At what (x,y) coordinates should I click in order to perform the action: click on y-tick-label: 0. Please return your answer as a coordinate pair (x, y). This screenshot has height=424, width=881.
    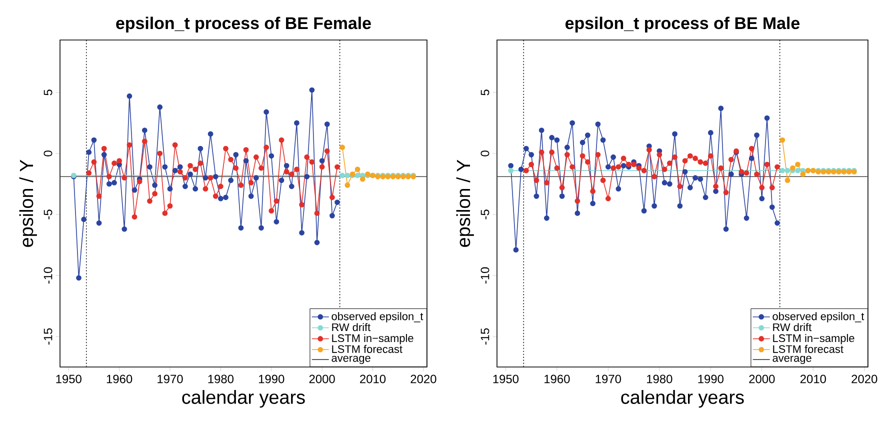
    Looking at the image, I should click on (485, 153).